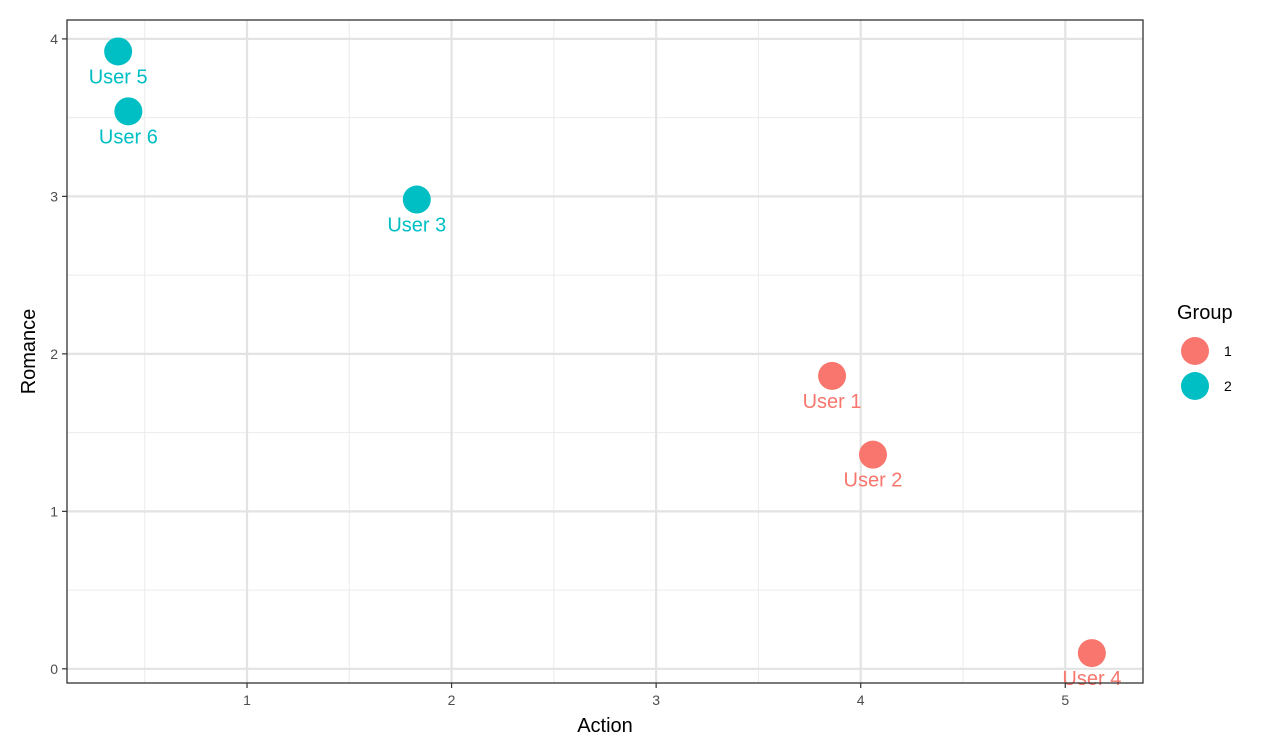  What do you see at coordinates (1228, 386) in the screenshot?
I see `legend-label: 2` at bounding box center [1228, 386].